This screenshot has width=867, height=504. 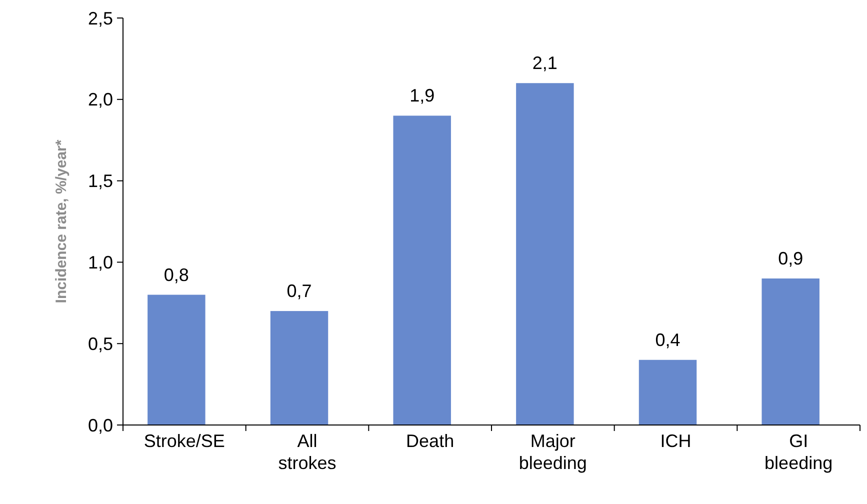 What do you see at coordinates (100, 344) in the screenshot?
I see `y-tick-label: 0,5` at bounding box center [100, 344].